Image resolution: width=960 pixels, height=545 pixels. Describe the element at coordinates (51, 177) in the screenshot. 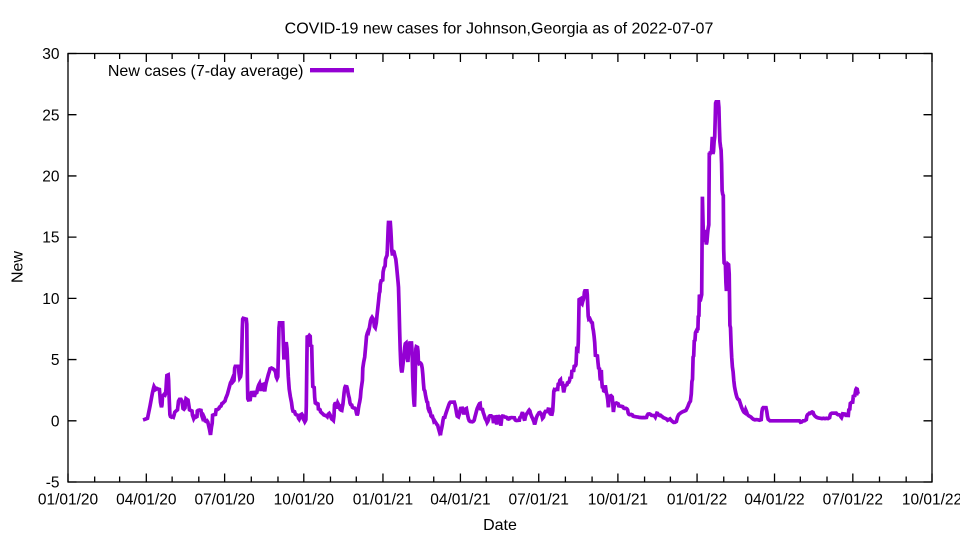

I see `svg-text: 20` at that location.